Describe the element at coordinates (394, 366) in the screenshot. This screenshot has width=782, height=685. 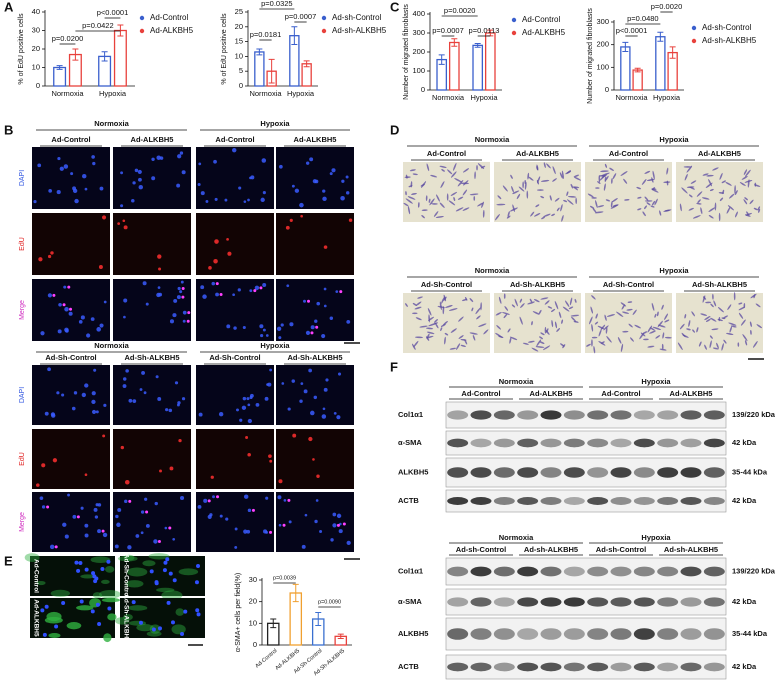
I see `panel-letter: F` at that location.